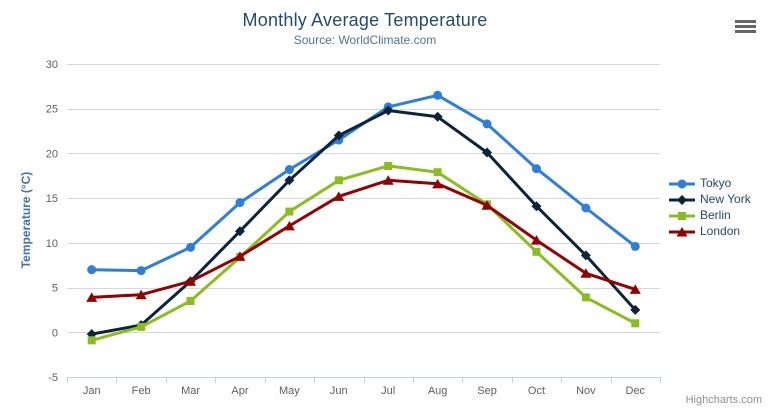  I want to click on y-axis-label: 0, so click(55, 333).